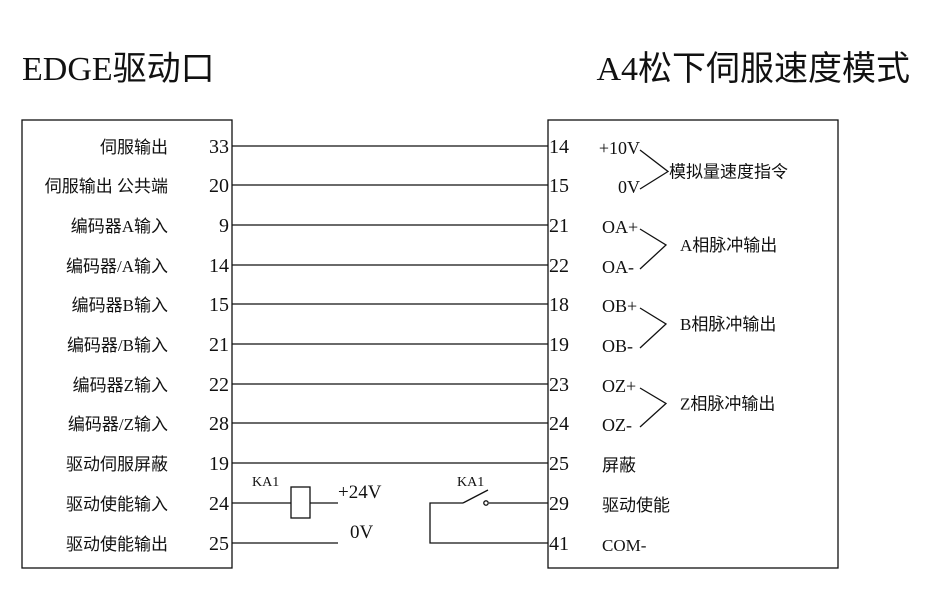  I want to click on left-signal-label: 编码器/Z输入, so click(118, 424).